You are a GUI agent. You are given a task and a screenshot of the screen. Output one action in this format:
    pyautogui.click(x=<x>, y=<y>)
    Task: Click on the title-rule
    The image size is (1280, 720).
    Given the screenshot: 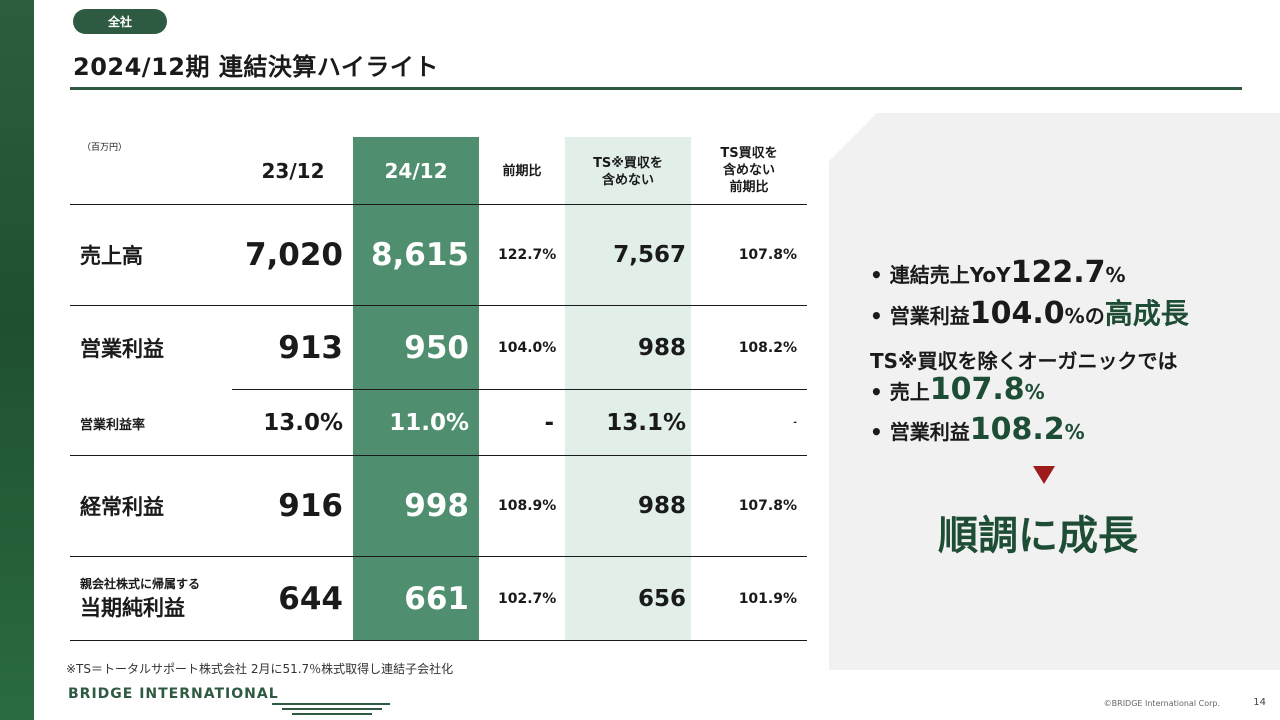 What is the action you would take?
    pyautogui.click(x=656, y=88)
    